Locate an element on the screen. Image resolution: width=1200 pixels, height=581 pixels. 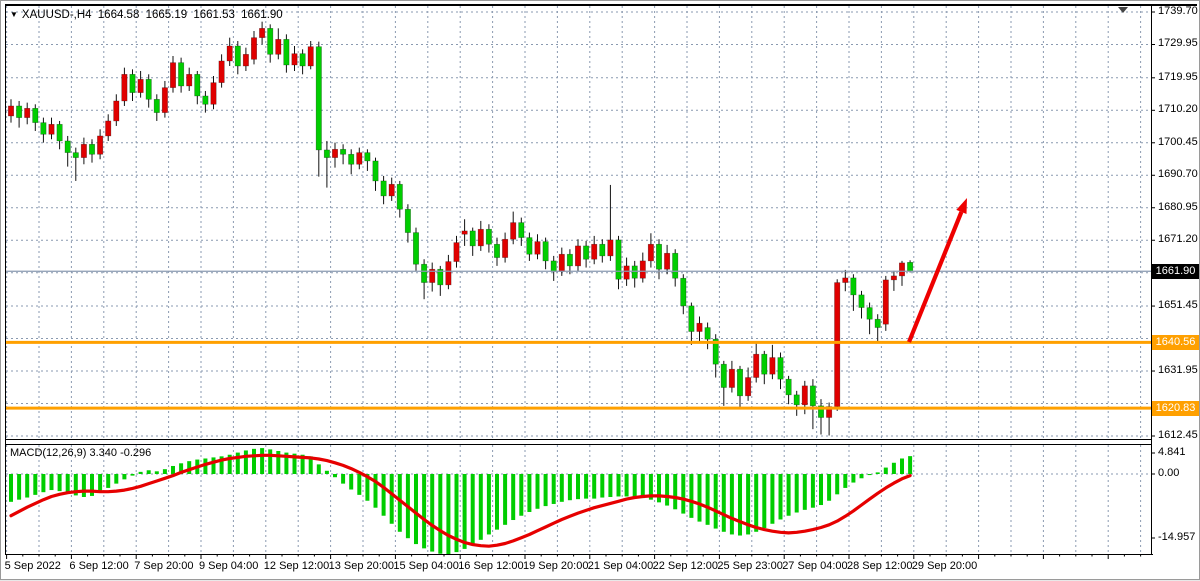
price-axis-label: 1680.95 is located at coordinates (1178, 206).